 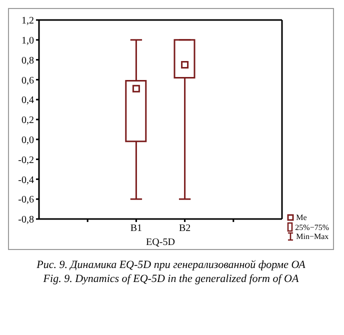 What do you see at coordinates (312, 227) in the screenshot?
I see `text: 25%−75%` at bounding box center [312, 227].